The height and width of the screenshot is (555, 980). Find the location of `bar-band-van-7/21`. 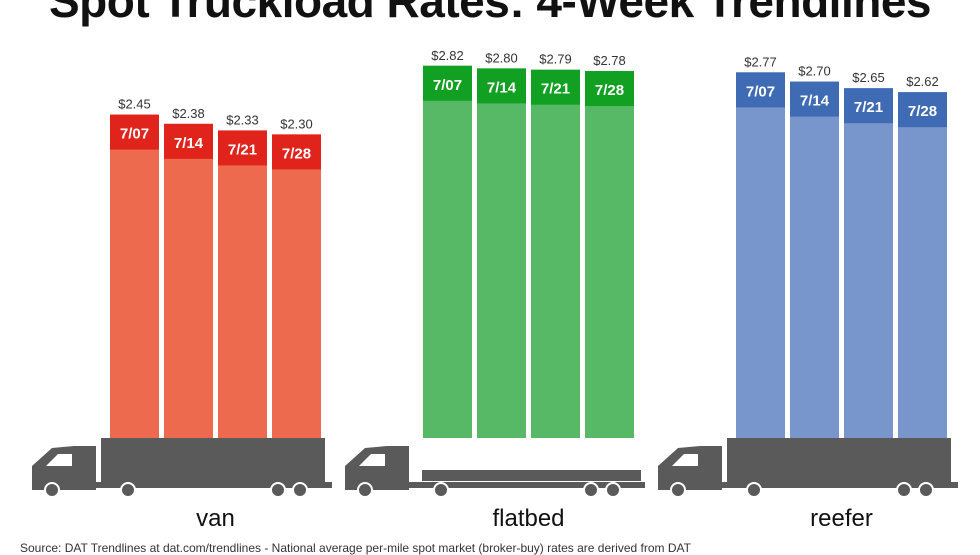

bar-band-van-7/21 is located at coordinates (242, 148).